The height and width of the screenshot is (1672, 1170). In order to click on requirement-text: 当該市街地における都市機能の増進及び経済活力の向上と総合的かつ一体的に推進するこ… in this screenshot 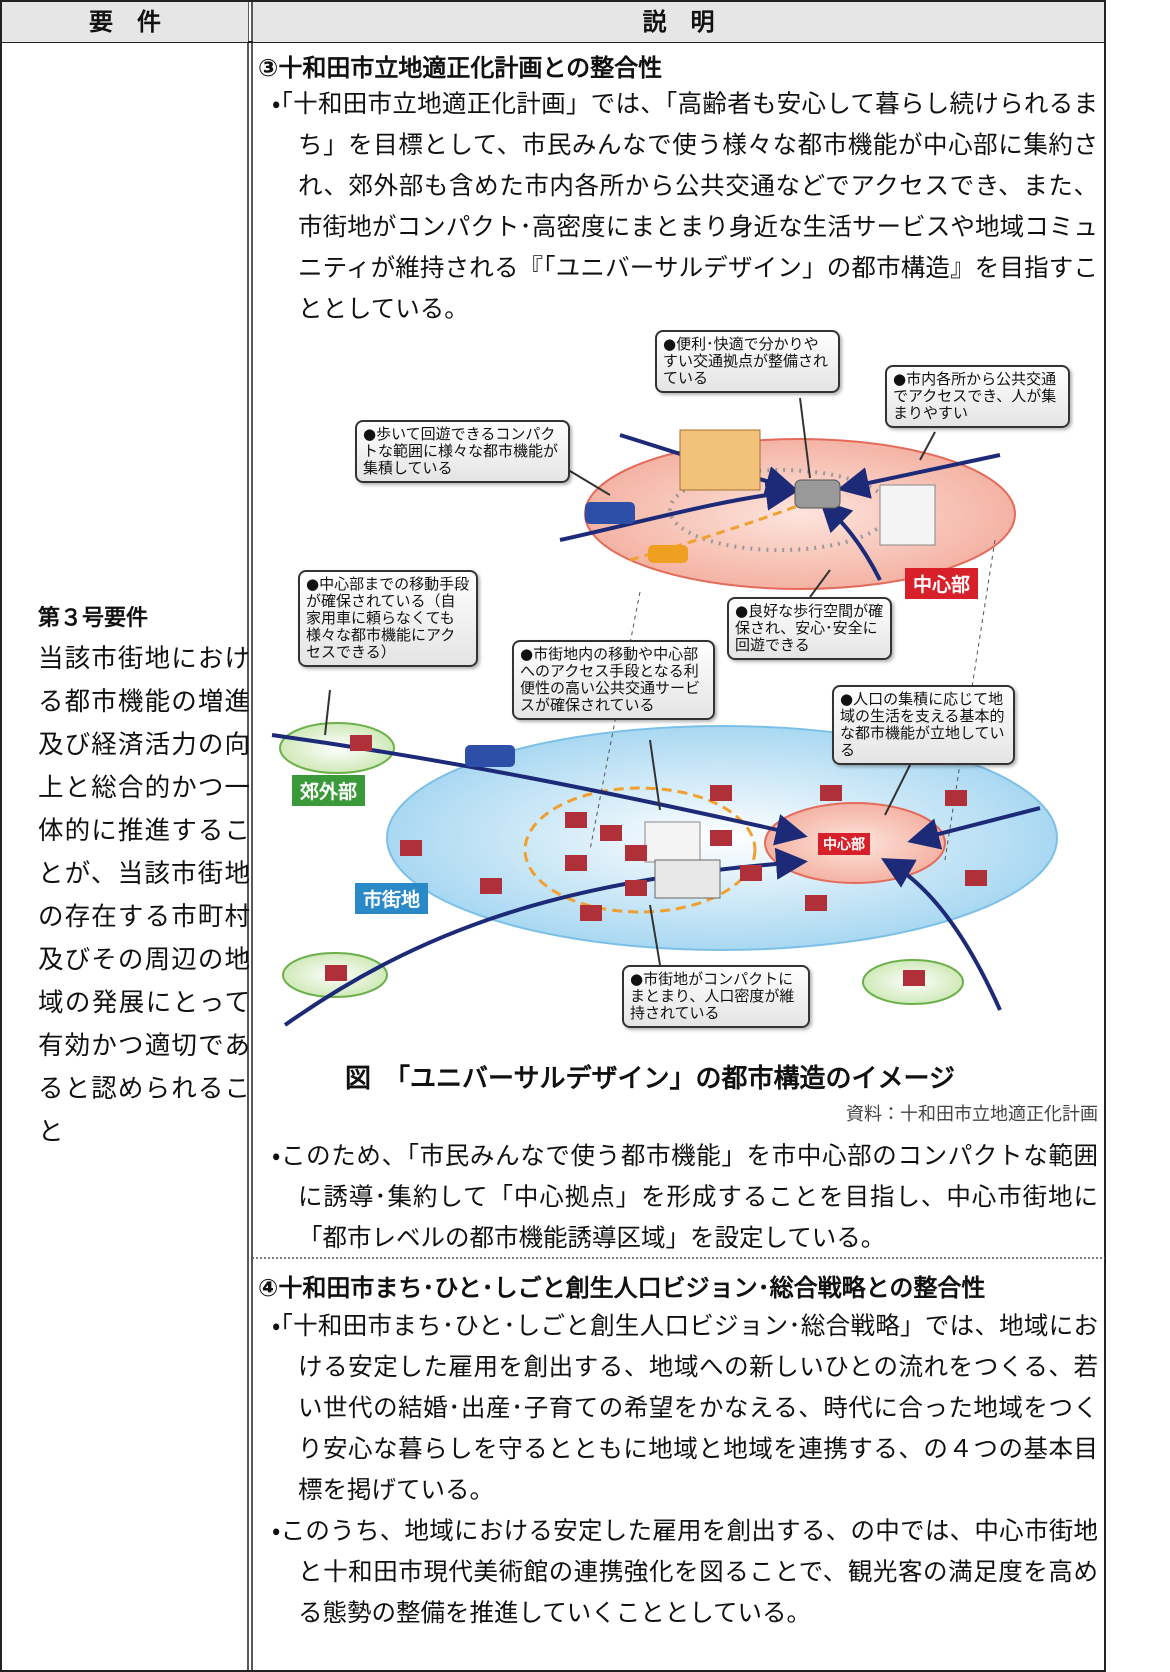, I will do `click(144, 895)`.